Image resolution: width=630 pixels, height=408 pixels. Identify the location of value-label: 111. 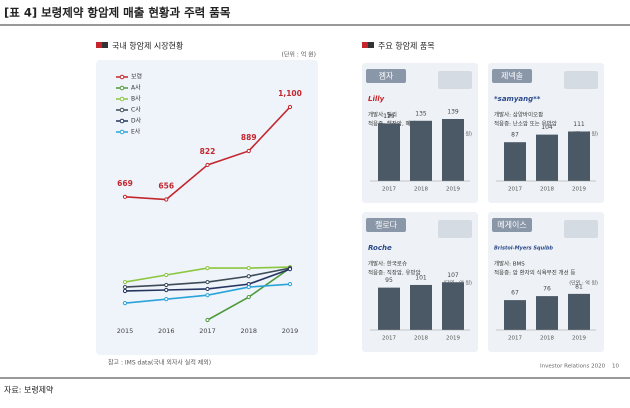
(579, 124).